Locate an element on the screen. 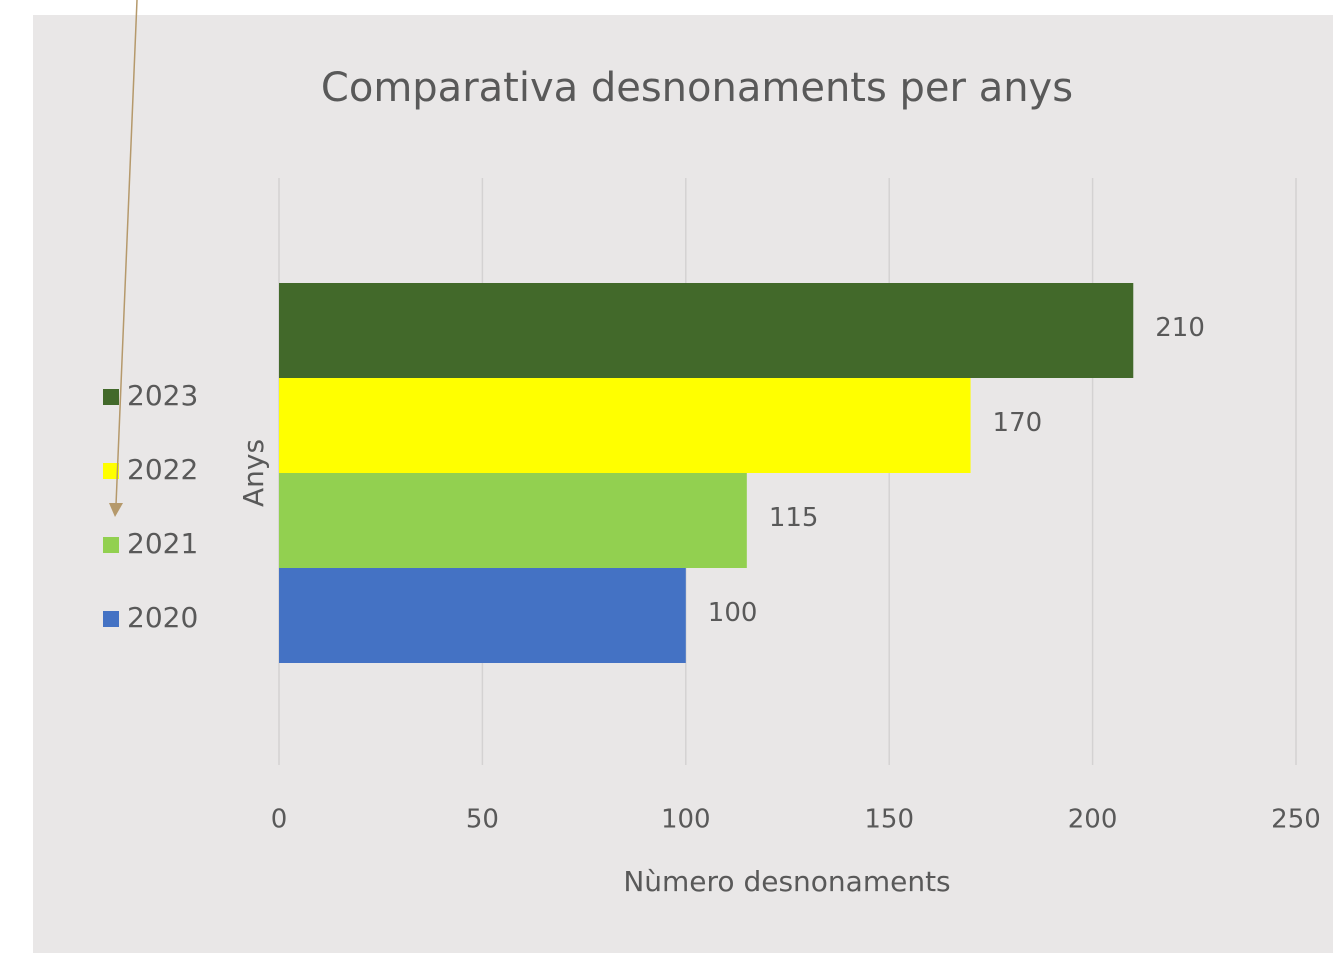 The image size is (1333, 953). x-axis-title: Nùmero desnonaments is located at coordinates (786, 881).